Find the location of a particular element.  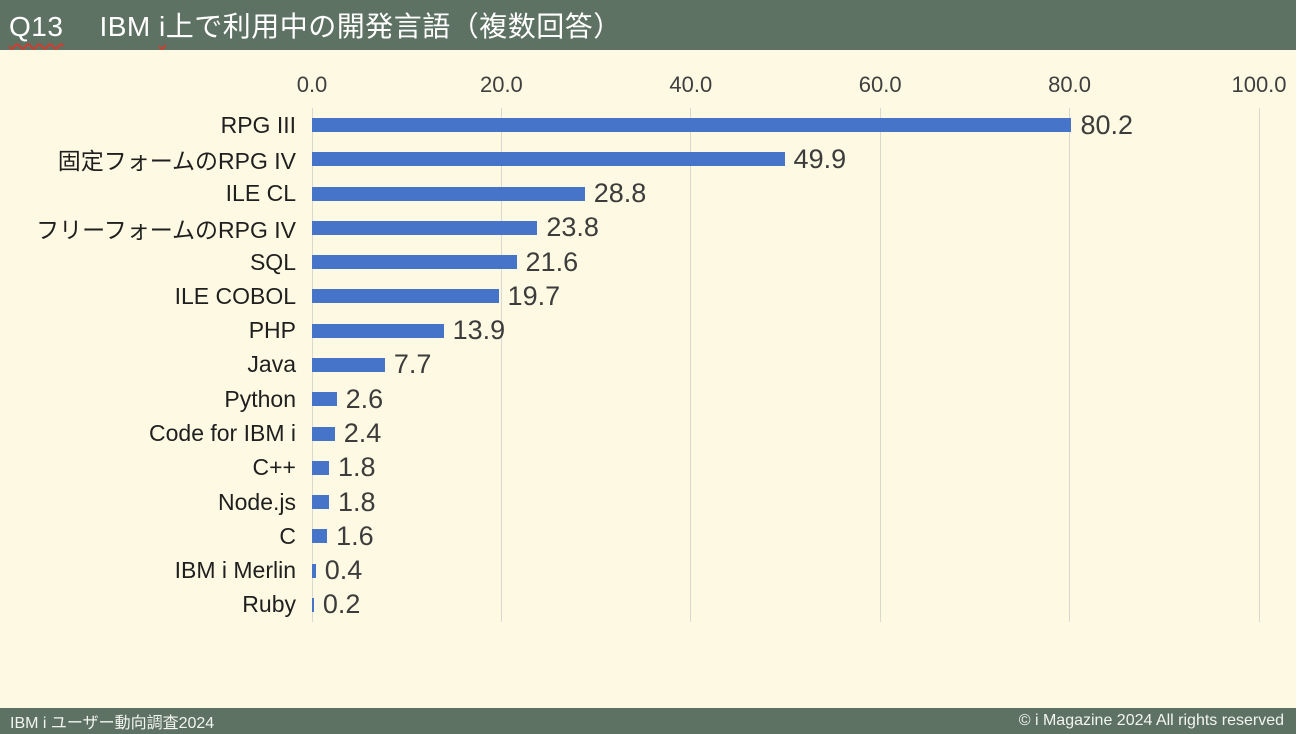

category-label: Java is located at coordinates (271, 364).